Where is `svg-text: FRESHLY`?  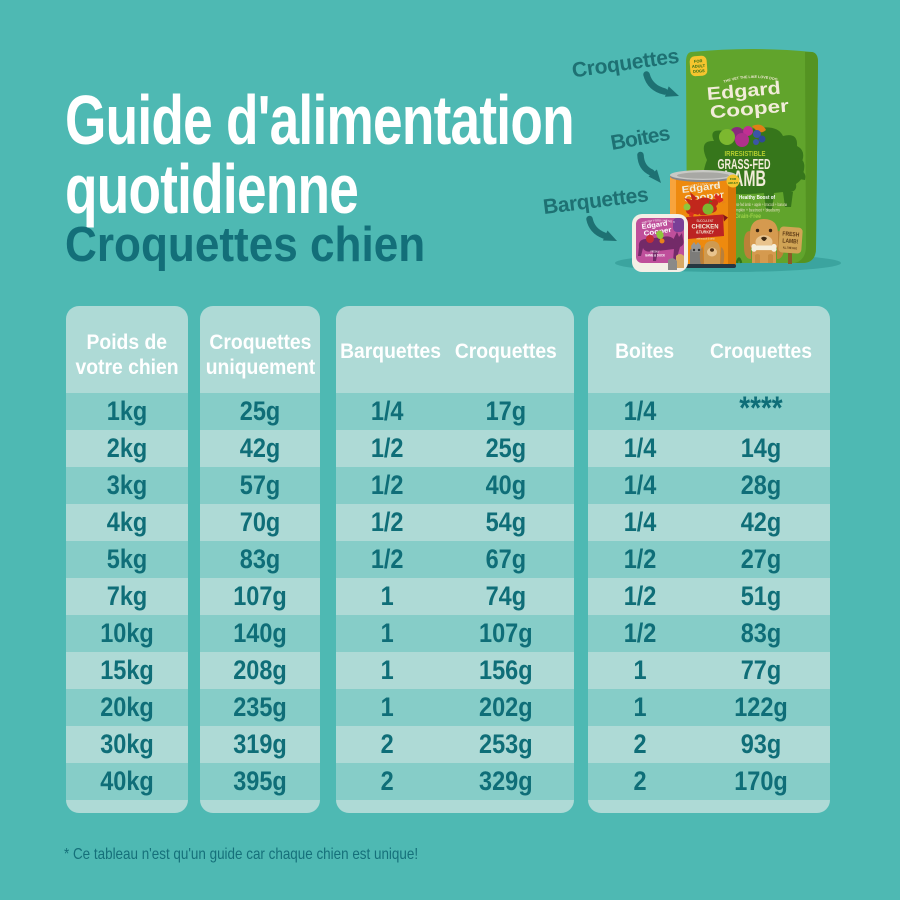 svg-text: FRESHLY is located at coordinates (655, 252).